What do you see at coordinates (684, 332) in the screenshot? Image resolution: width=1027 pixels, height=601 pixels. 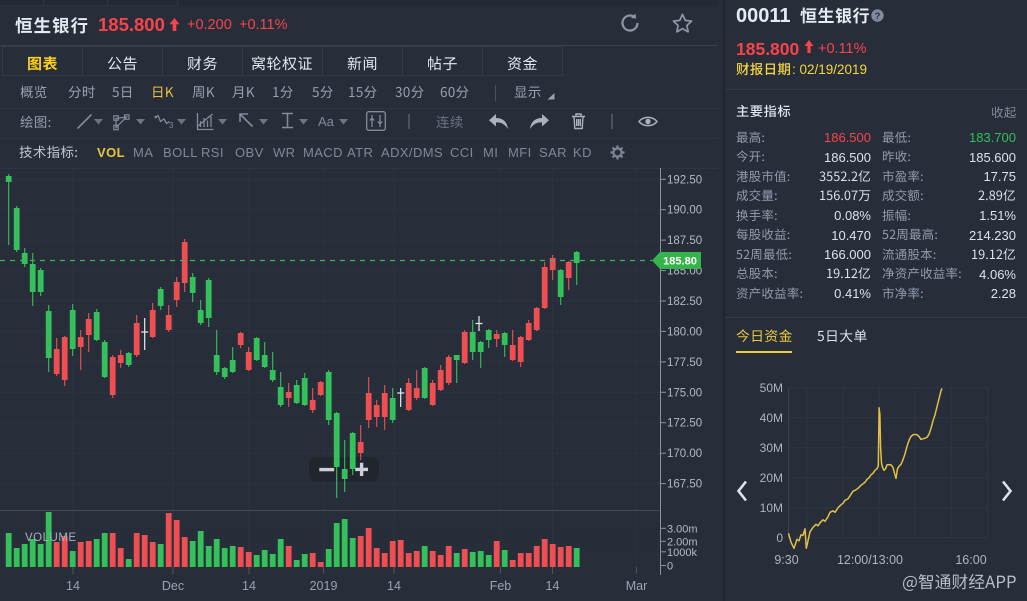 I see `svg-text: 180.00` at bounding box center [684, 332].